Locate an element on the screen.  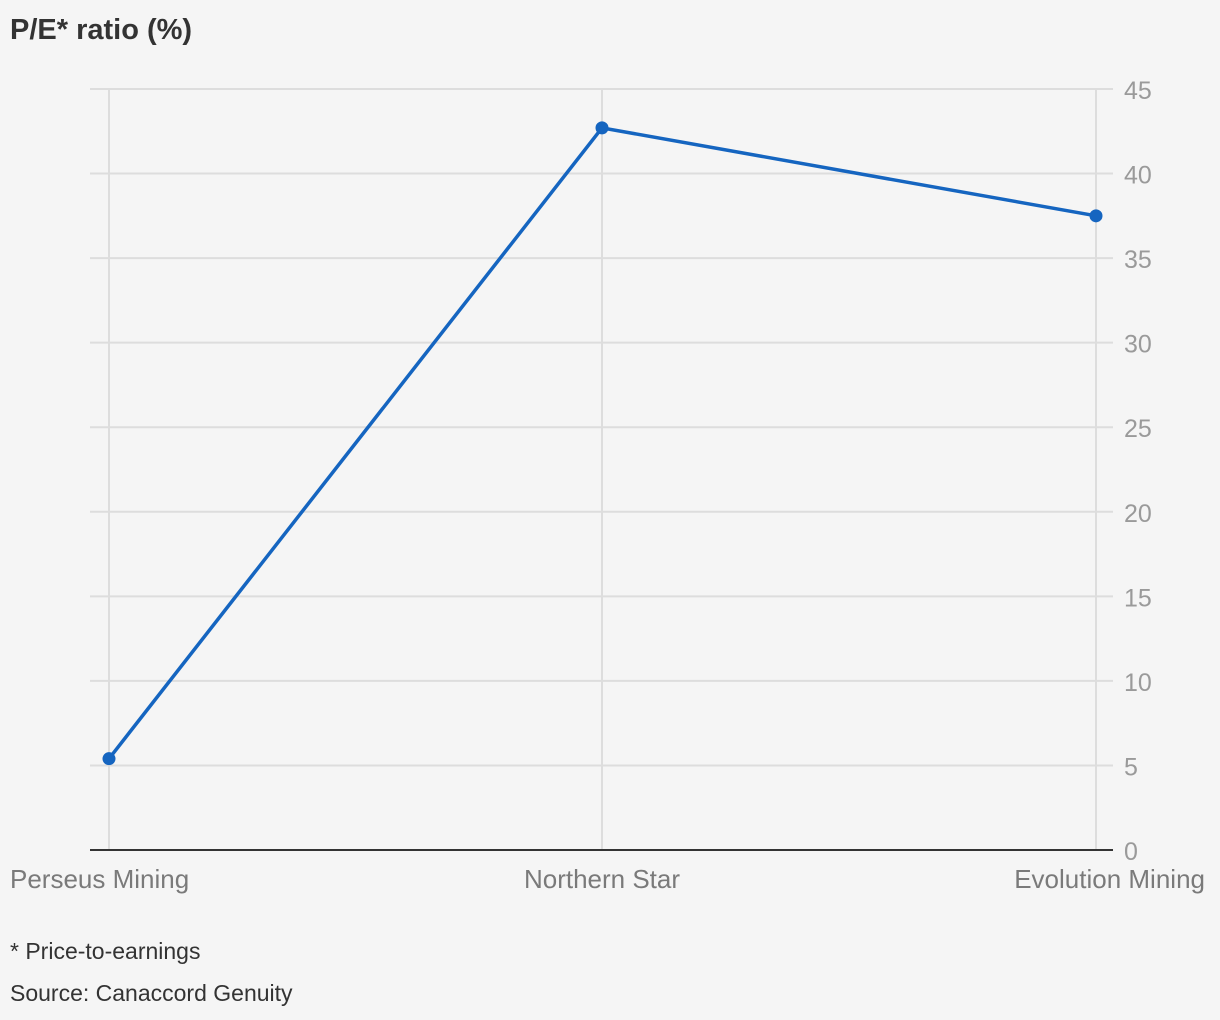
y-tick-label-0: 0 is located at coordinates (1131, 852).